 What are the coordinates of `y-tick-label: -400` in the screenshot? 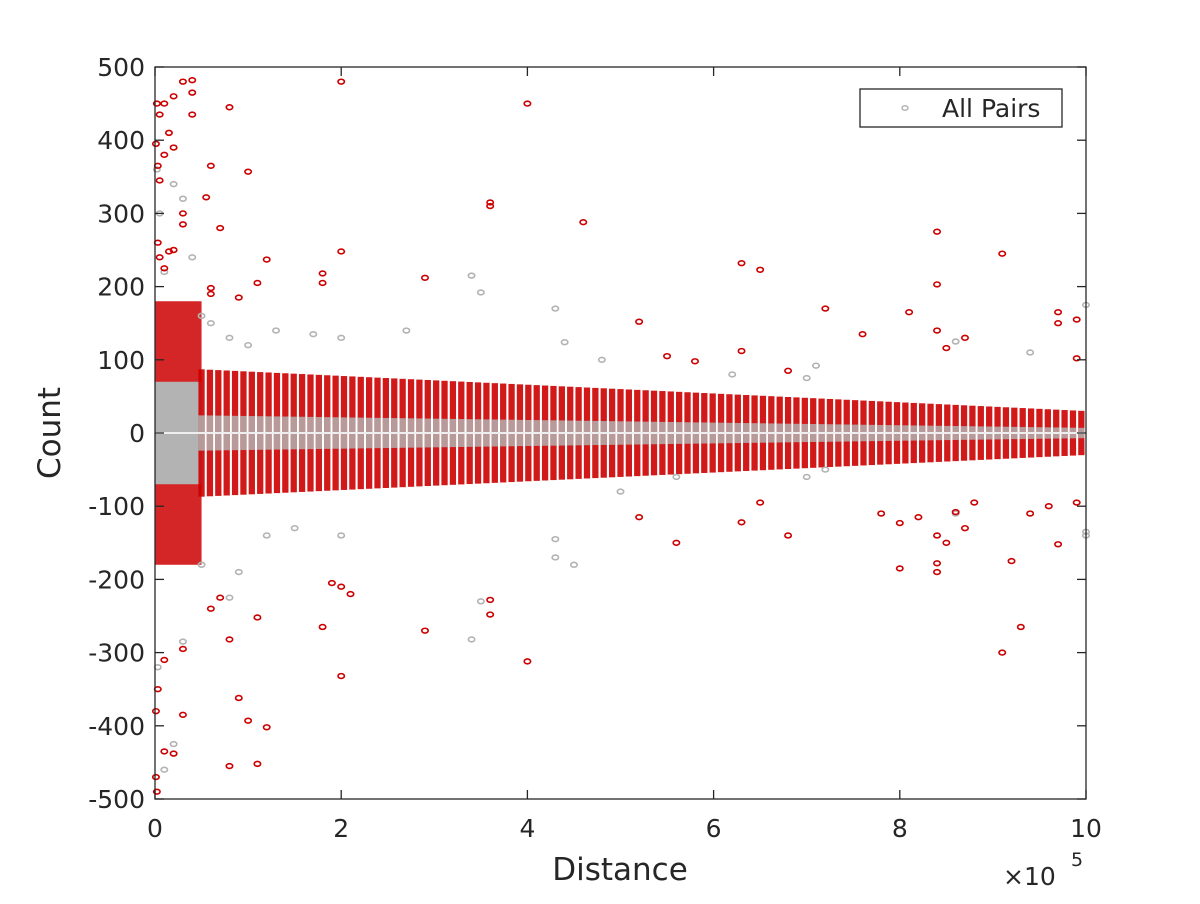 It's located at (116, 726).